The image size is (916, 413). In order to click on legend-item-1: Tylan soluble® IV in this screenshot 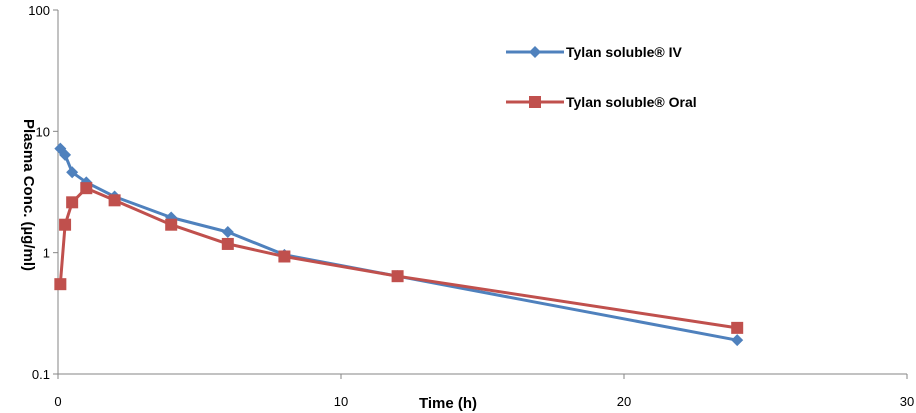, I will do `click(594, 52)`.